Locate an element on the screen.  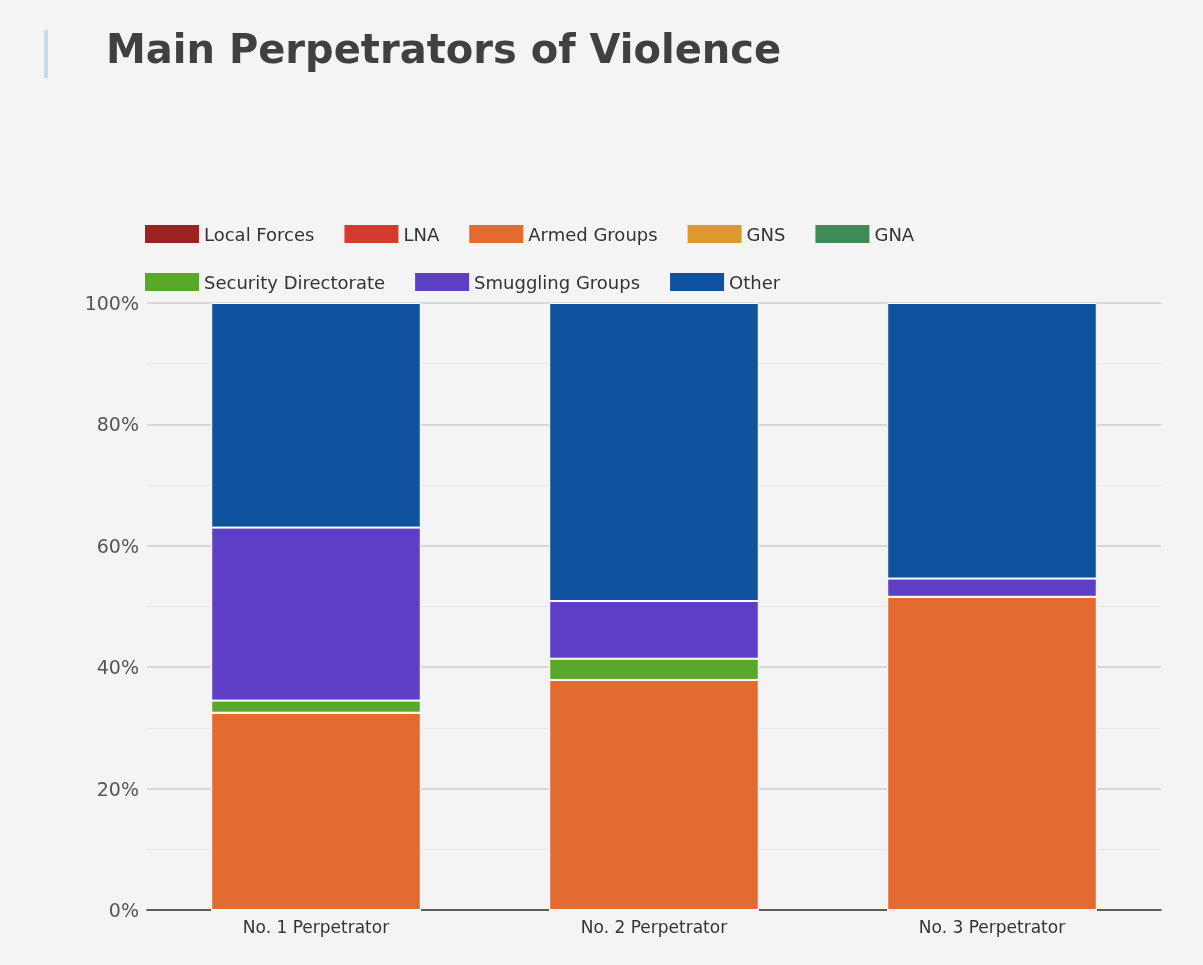
y-tick-label: 100% is located at coordinates (111, 303).